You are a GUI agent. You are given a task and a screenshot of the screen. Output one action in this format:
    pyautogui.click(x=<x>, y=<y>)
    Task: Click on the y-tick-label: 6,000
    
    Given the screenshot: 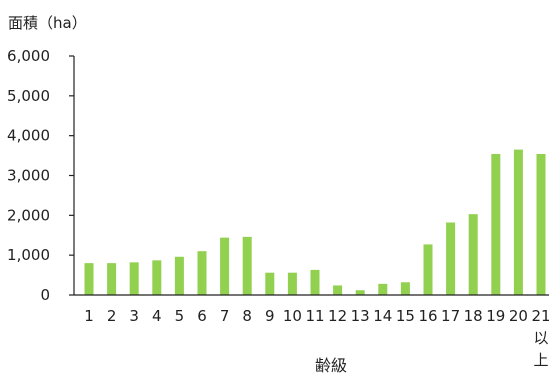 What is the action you would take?
    pyautogui.click(x=28, y=56)
    